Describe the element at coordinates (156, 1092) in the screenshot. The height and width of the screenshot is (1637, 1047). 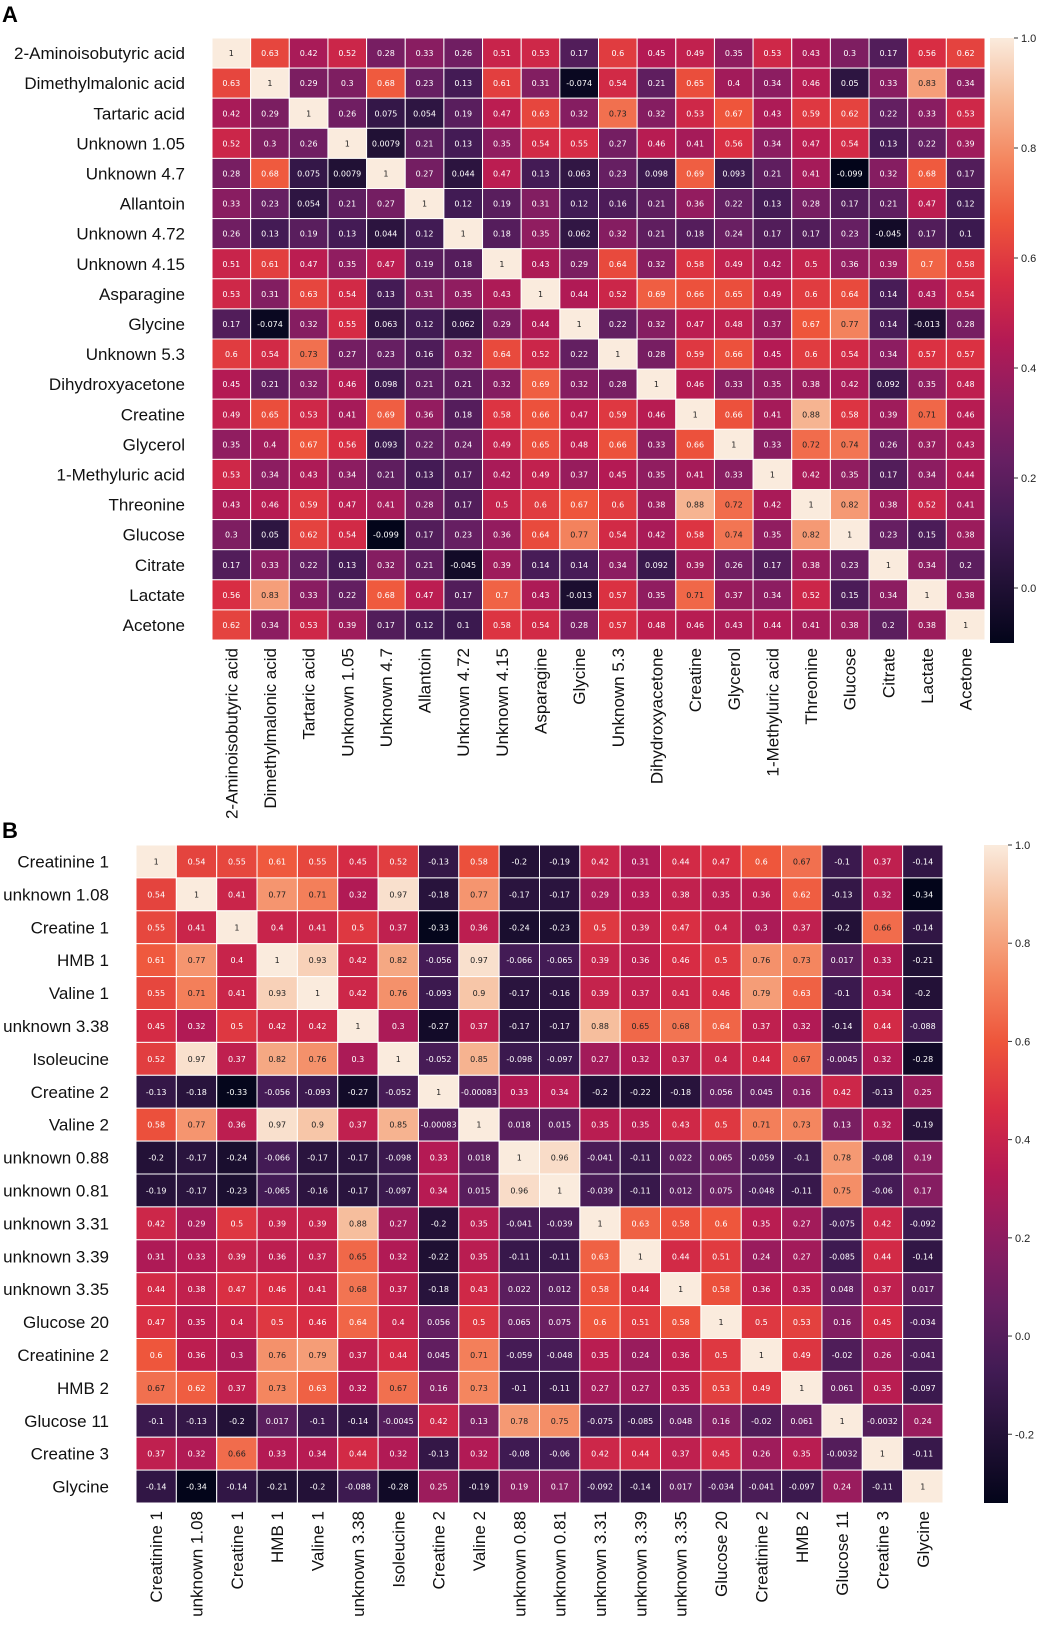
I see `cell-value-label: -0.13` at that location.